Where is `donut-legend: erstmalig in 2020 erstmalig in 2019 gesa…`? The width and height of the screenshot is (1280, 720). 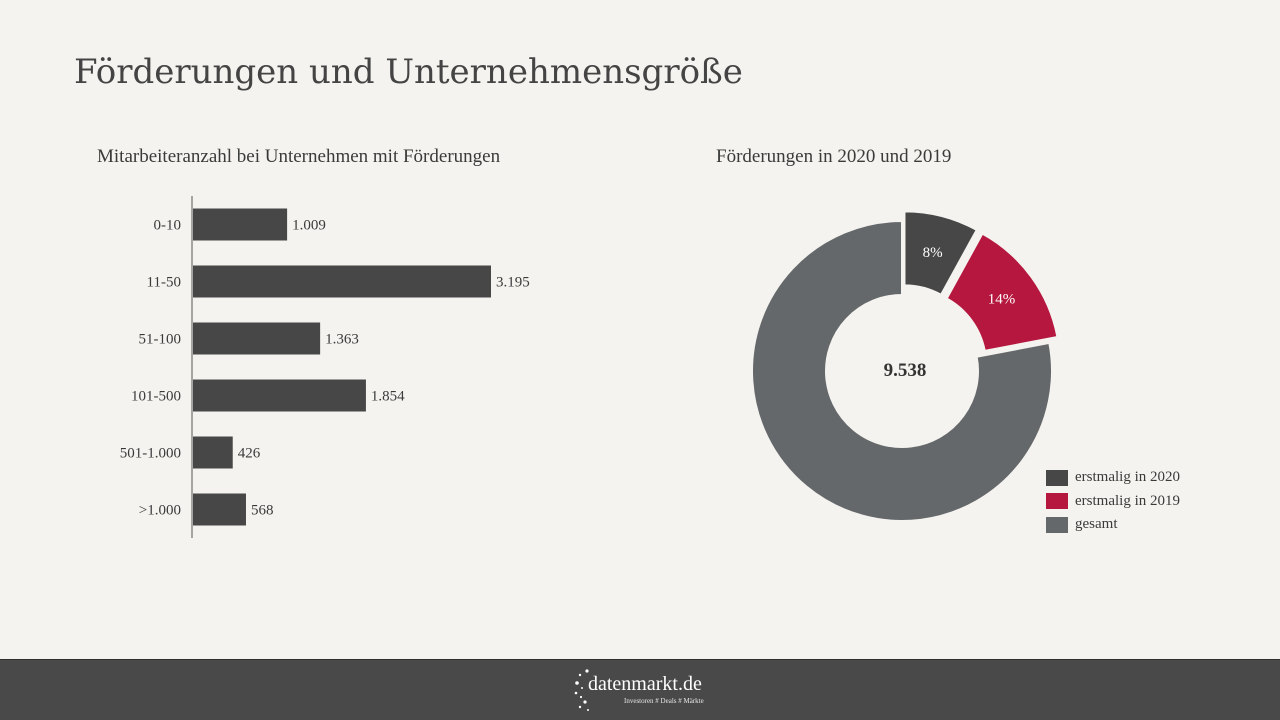
donut-legend: erstmalig in 2020 erstmalig in 2019 gesa… is located at coordinates (1113, 501).